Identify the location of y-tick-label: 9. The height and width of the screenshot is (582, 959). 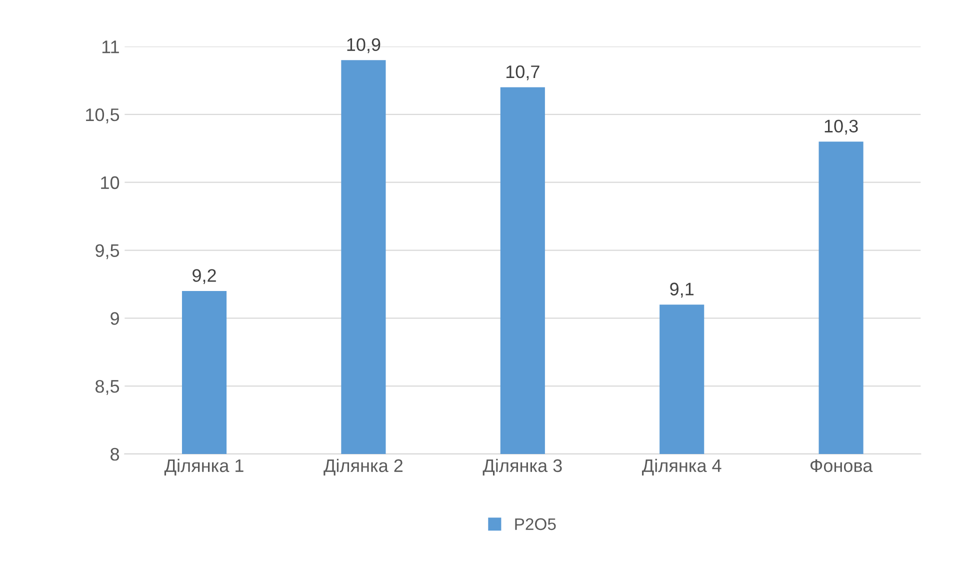
(114, 318).